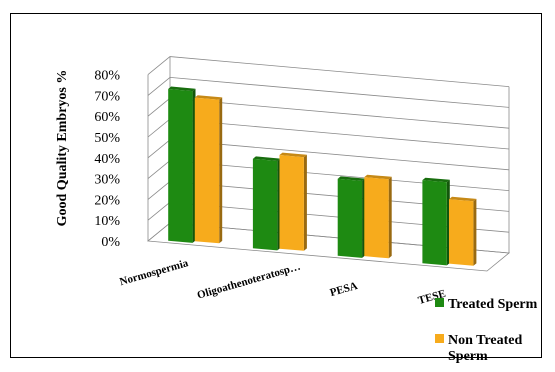 Image resolution: width=555 pixels, height=372 pixels. I want to click on x-tick-label: PESA, so click(344, 289).